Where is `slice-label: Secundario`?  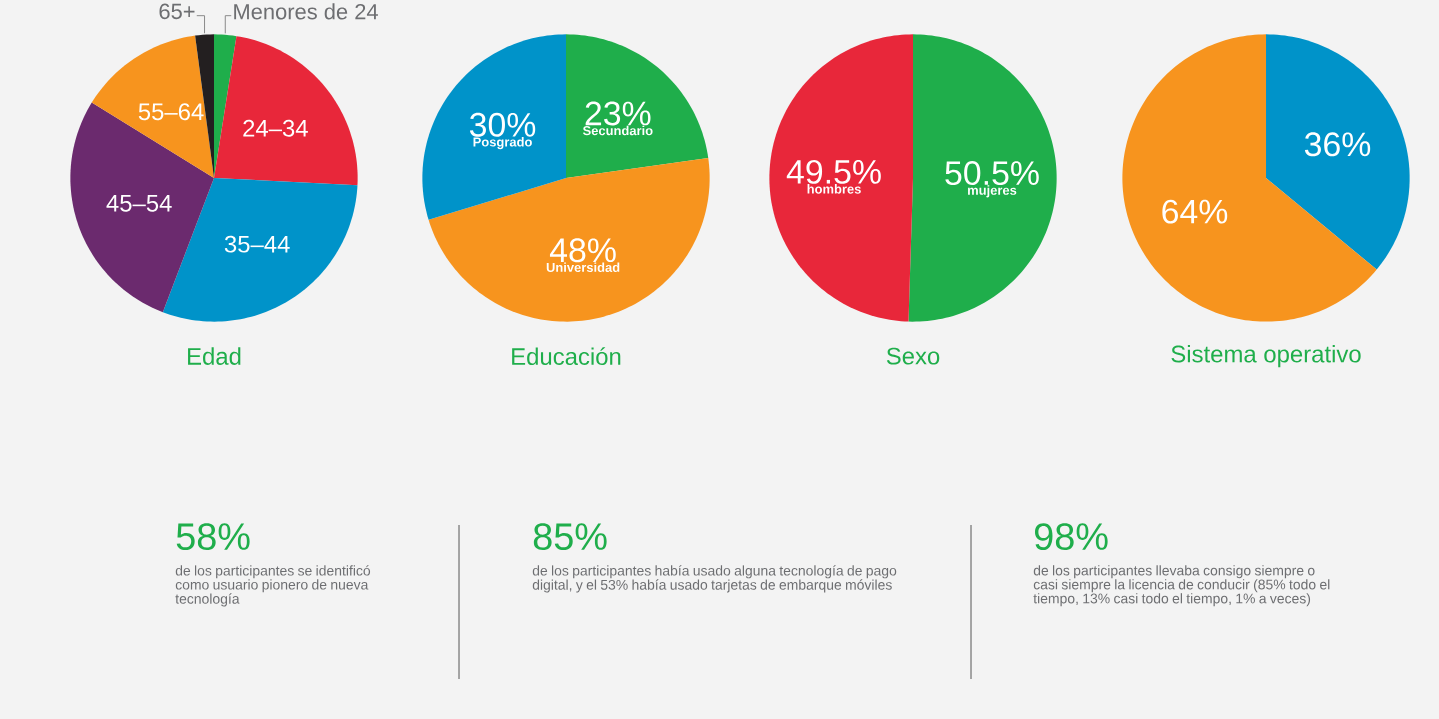 slice-label: Secundario is located at coordinates (617, 130).